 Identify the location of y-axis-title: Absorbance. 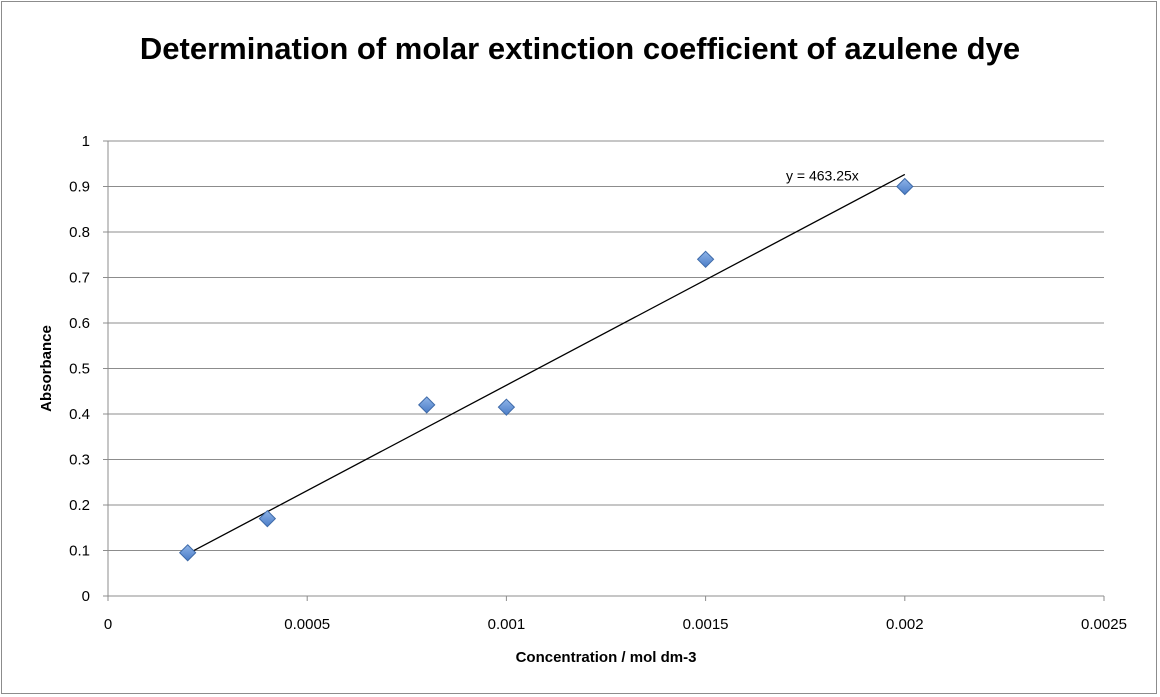
(46, 368).